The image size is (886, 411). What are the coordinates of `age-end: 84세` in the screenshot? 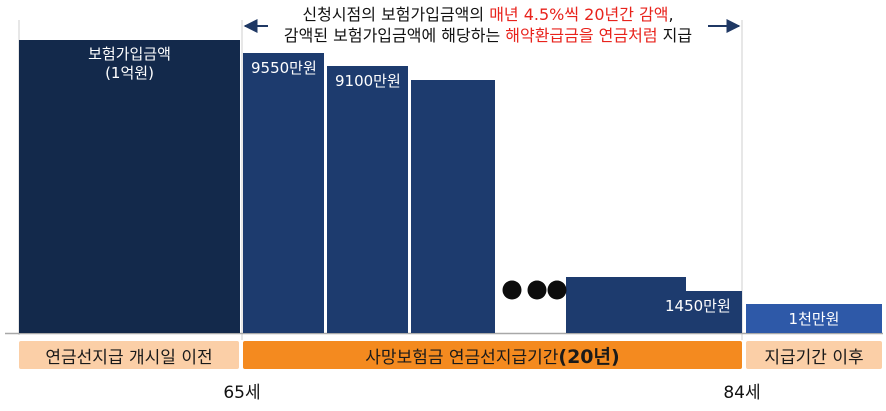 It's located at (742, 393).